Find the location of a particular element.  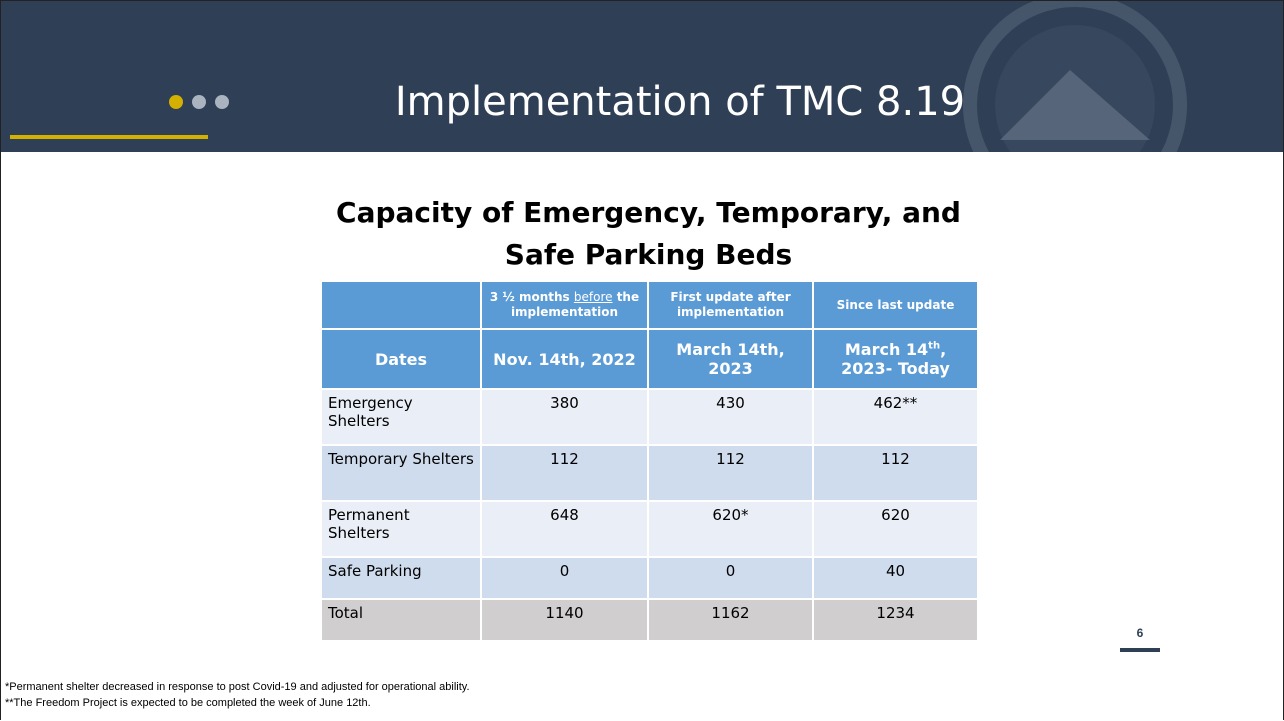

text: March 14 is located at coordinates (886, 349).